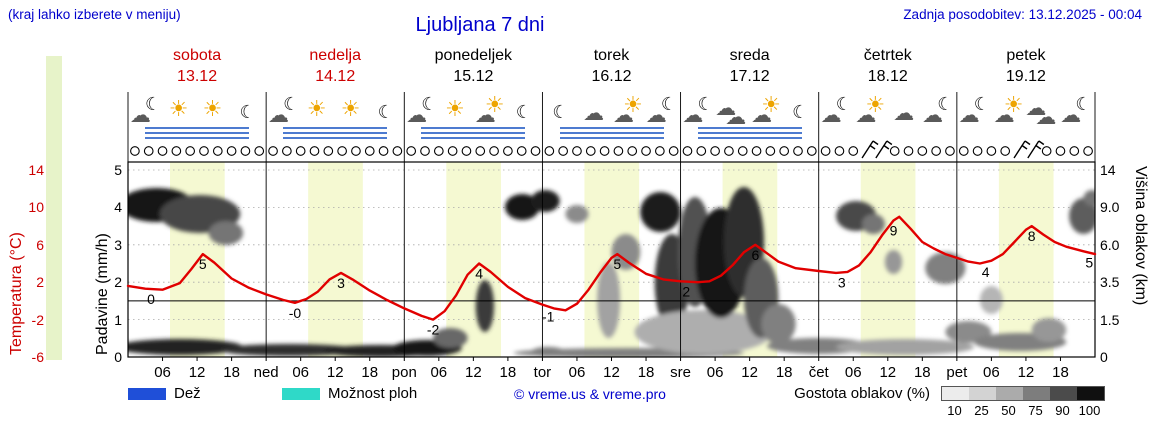  Describe the element at coordinates (40, 282) in the screenshot. I see `temp-axis-tick: 2` at that location.